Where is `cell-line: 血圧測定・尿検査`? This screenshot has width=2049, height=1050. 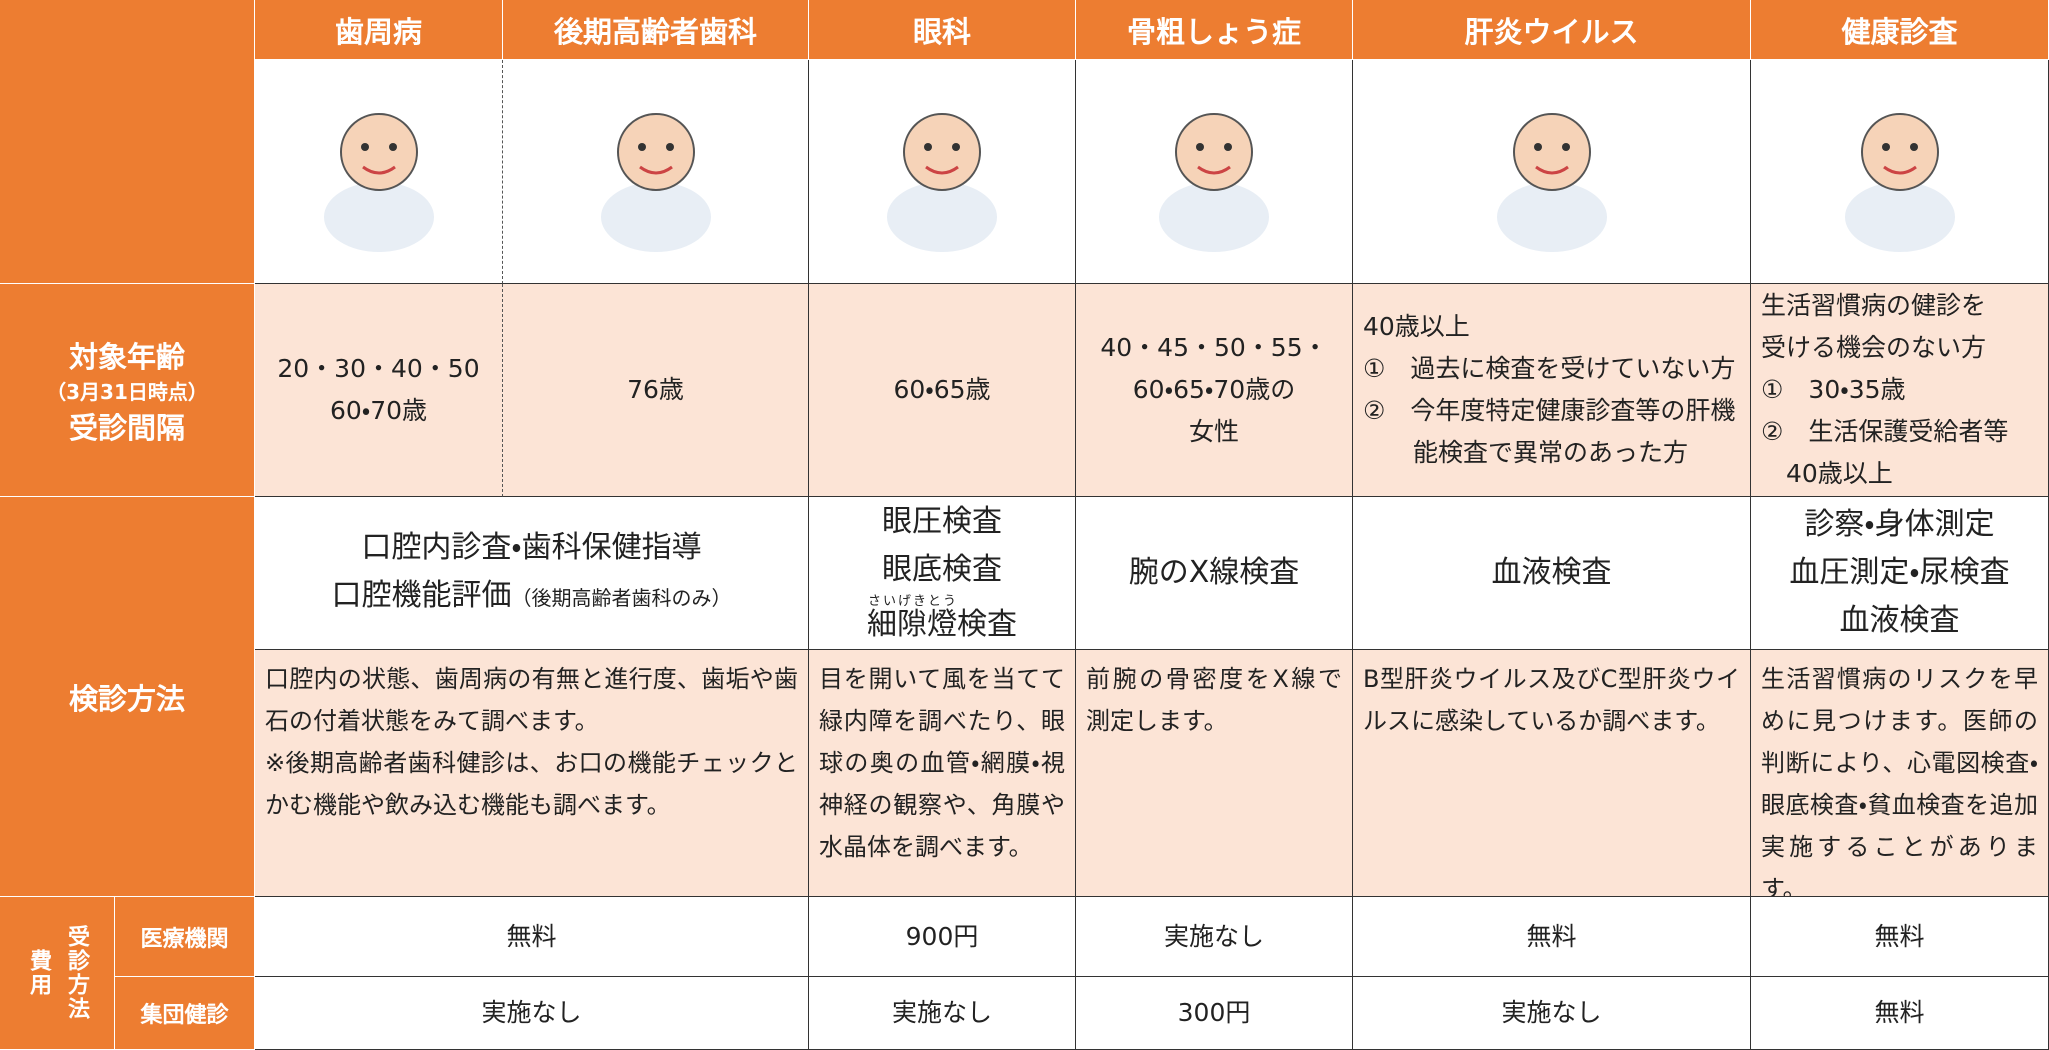
cell-line: 血圧測定・尿検査 is located at coordinates (1899, 572).